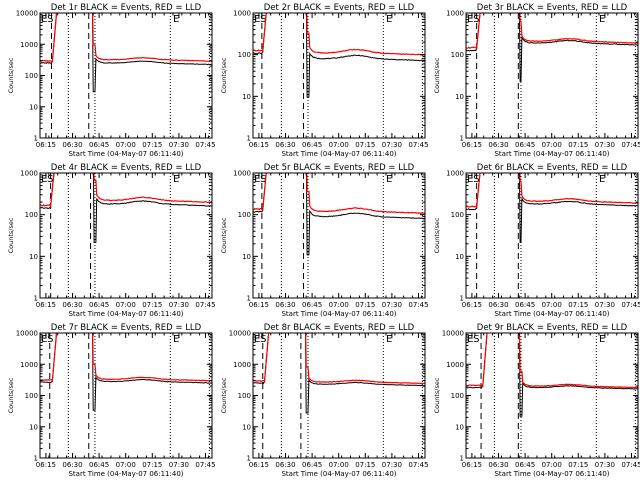 This screenshot has width=640, height=480. I want to click on panel-title: Det 4r BLACK = Events, RED = LLD, so click(126, 168).